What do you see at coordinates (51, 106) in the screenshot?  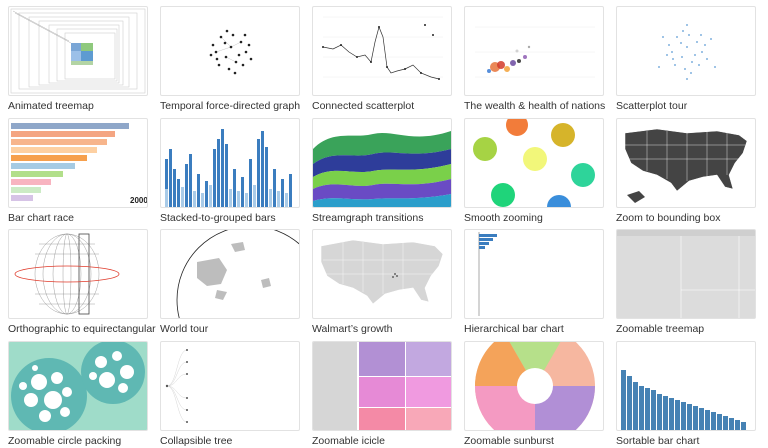 I see `card-title: Animated treemap` at bounding box center [51, 106].